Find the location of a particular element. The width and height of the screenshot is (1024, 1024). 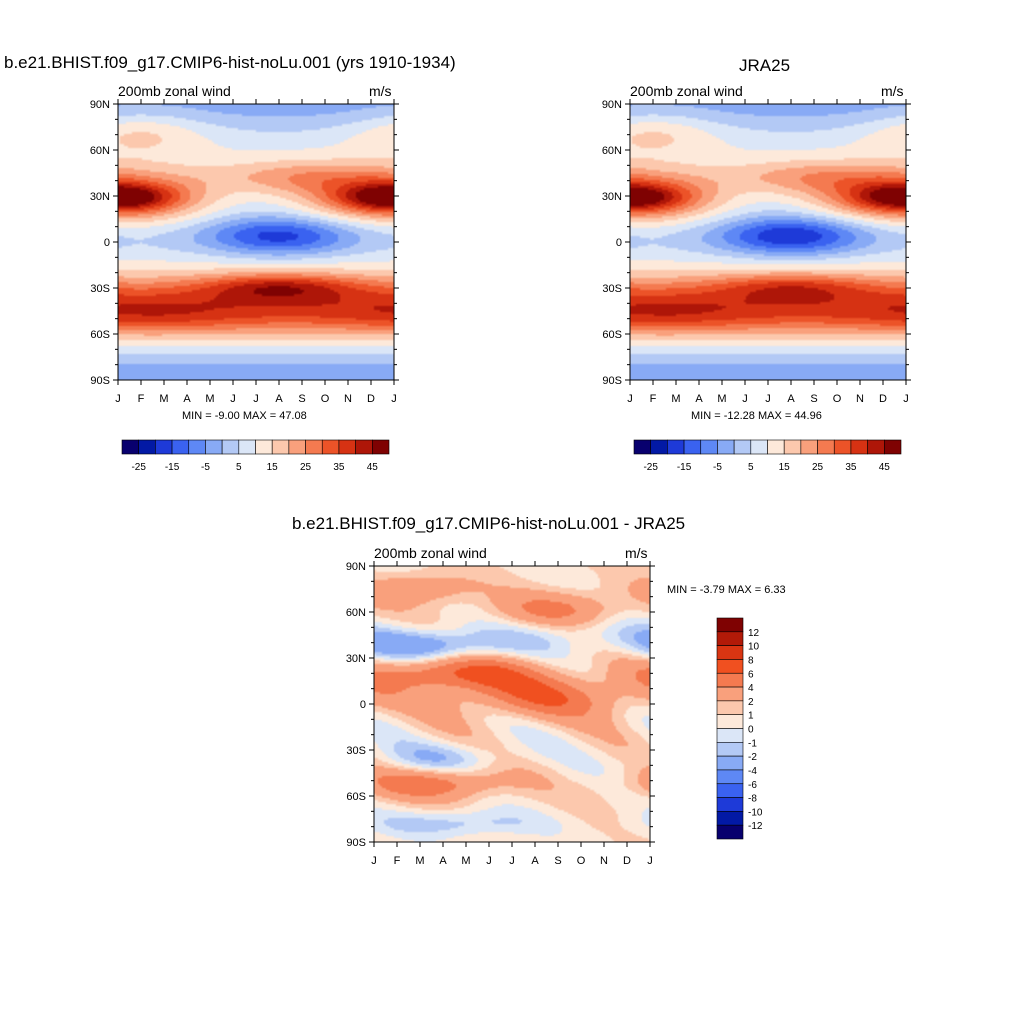

panel1-left-string: 200mb zonal wind is located at coordinates (174, 91).